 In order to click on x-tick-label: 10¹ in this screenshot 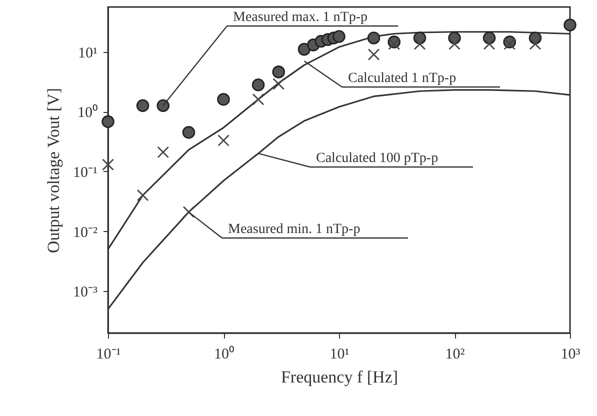, I will do `click(340, 354)`.